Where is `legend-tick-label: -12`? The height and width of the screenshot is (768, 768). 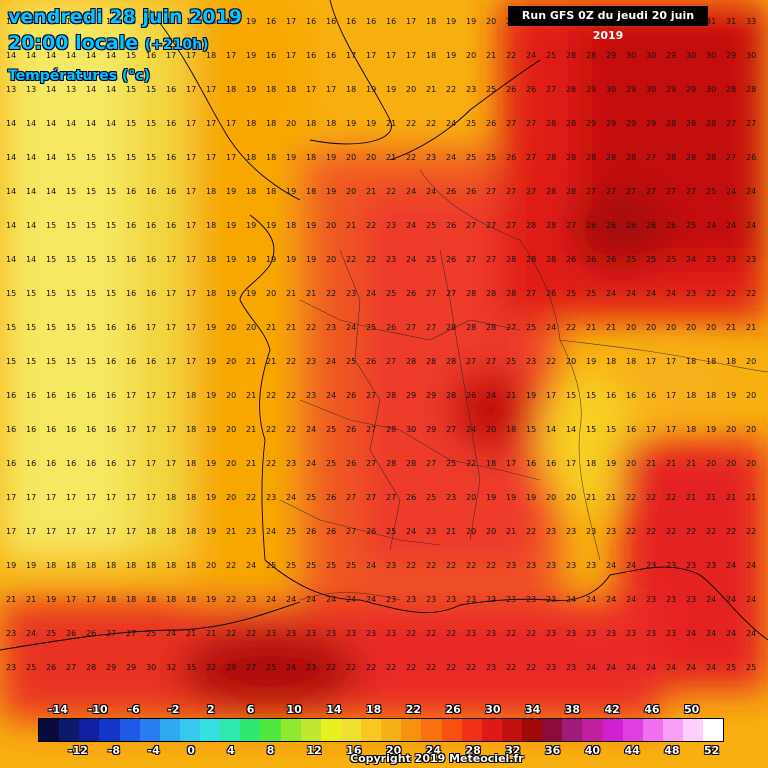 legend-tick-label: -12 is located at coordinates (78, 750).